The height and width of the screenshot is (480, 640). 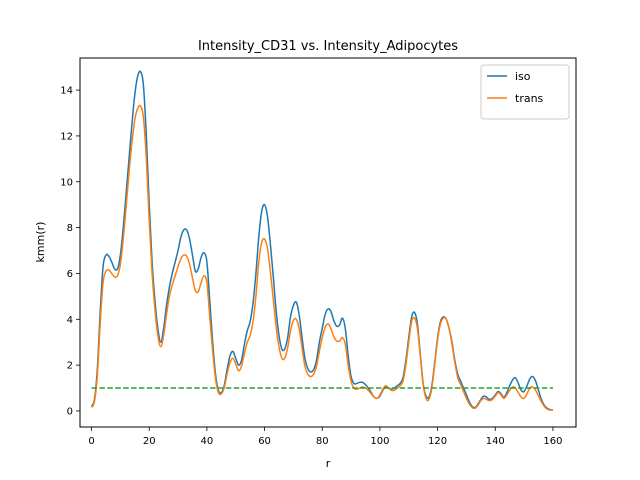 I want to click on x-tick-label: 140, so click(x=495, y=441).